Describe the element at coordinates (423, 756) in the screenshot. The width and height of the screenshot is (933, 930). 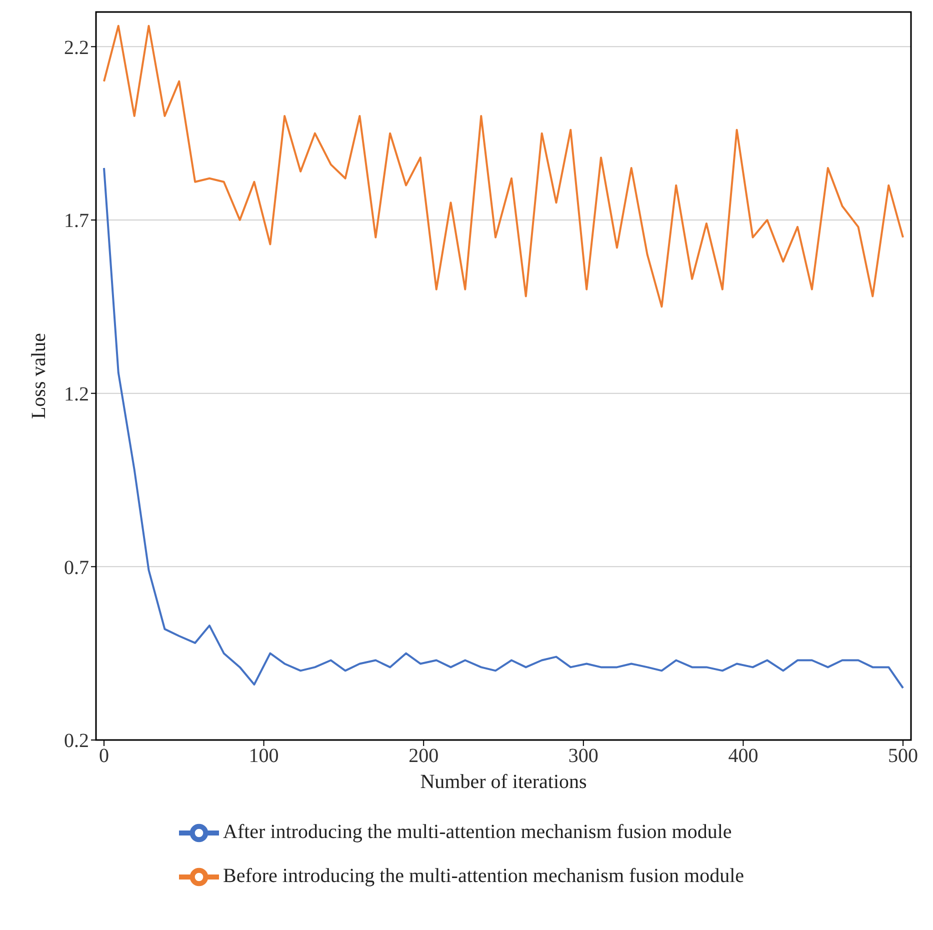
I see `x-tick-label: 200` at that location.